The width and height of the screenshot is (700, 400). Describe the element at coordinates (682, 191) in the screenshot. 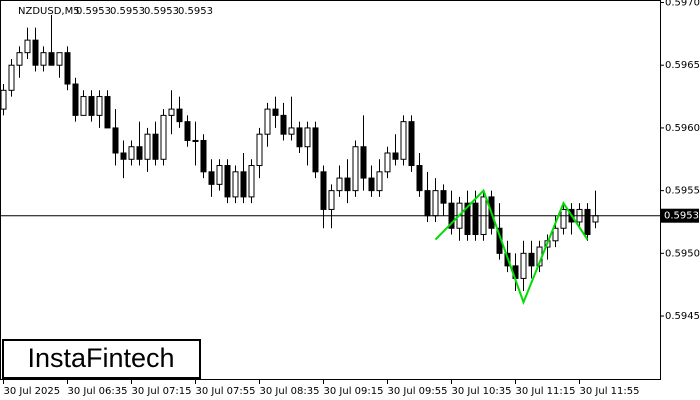

I see `y-tick-label: 0.5955` at that location.